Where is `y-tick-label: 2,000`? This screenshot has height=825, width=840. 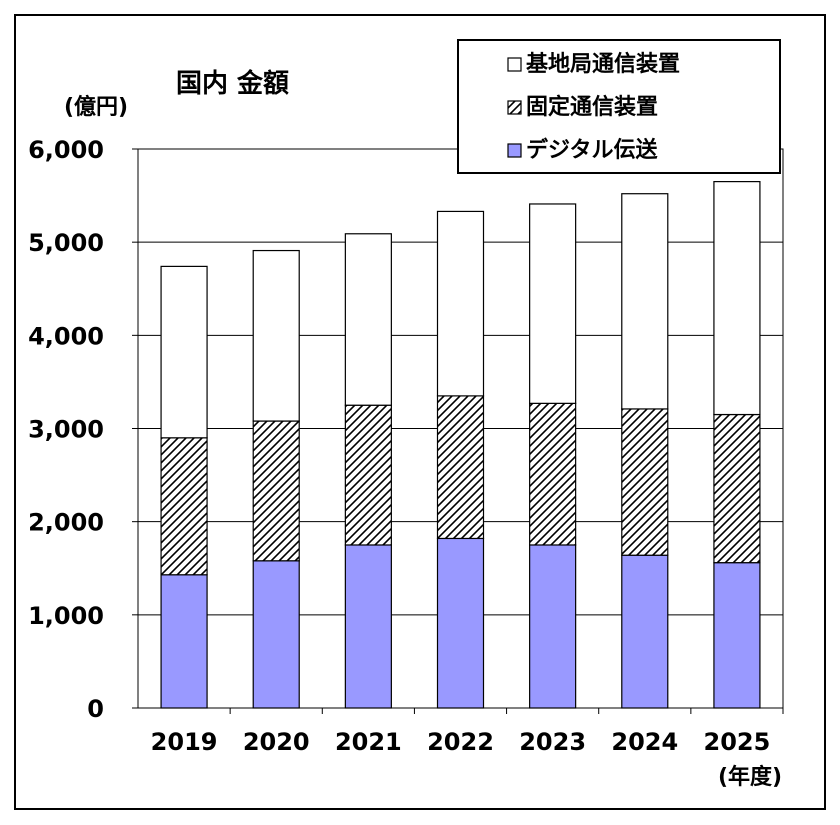
y-tick-label: 2,000 is located at coordinates (66, 523).